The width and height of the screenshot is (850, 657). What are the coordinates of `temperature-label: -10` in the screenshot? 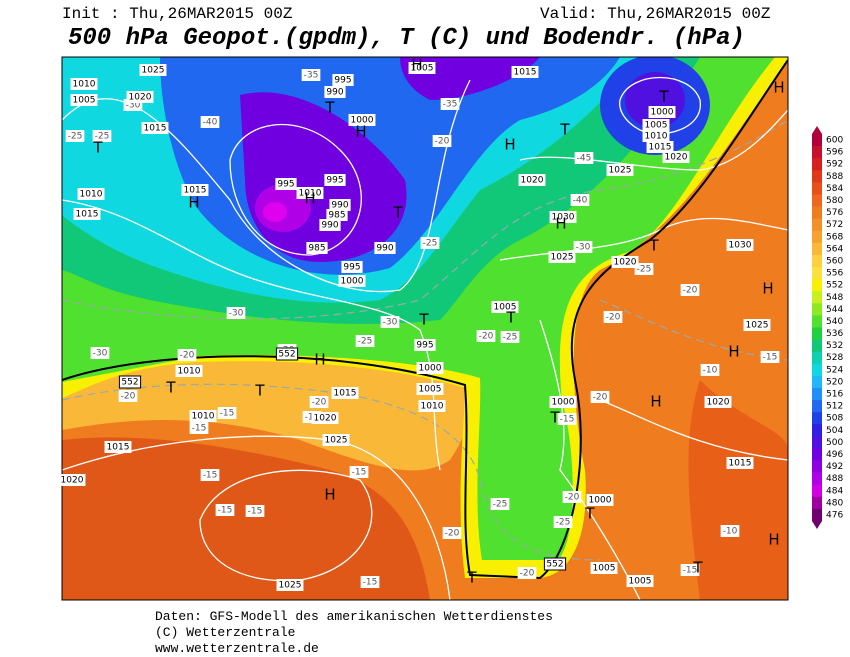 It's located at (730, 531).